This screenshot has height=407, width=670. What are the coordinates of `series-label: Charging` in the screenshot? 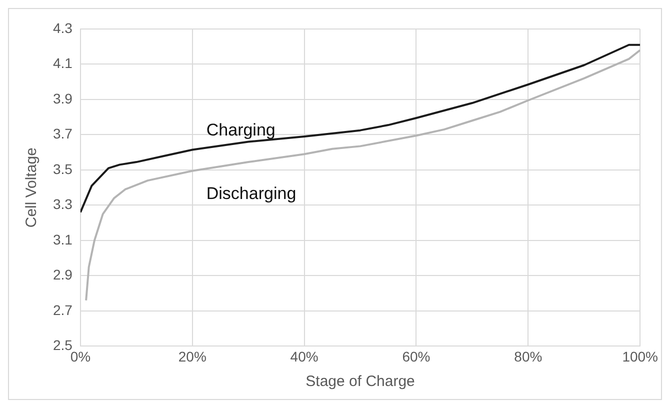 It's located at (241, 130).